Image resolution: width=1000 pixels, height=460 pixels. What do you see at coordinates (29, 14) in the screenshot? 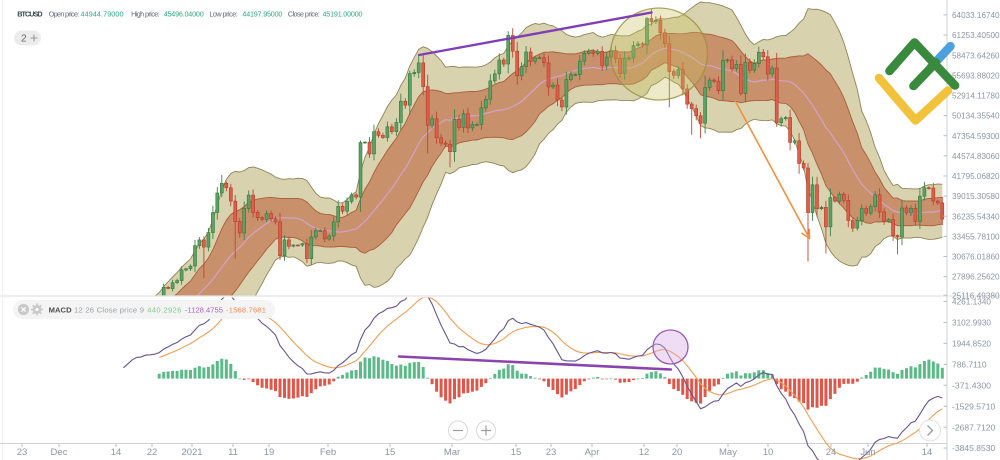
I see `svg-text: BTCUSD` at bounding box center [29, 14].